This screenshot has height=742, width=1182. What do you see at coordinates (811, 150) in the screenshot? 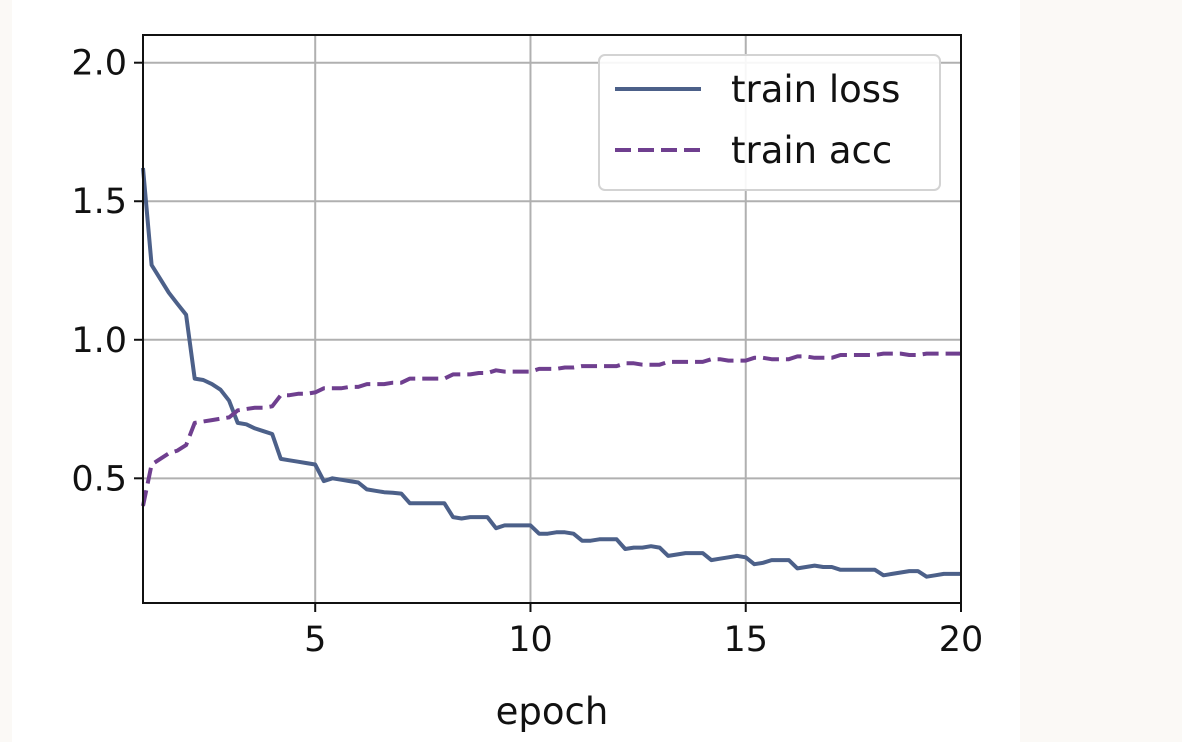
I see `legend-label-train-acc: train acc` at bounding box center [811, 150].